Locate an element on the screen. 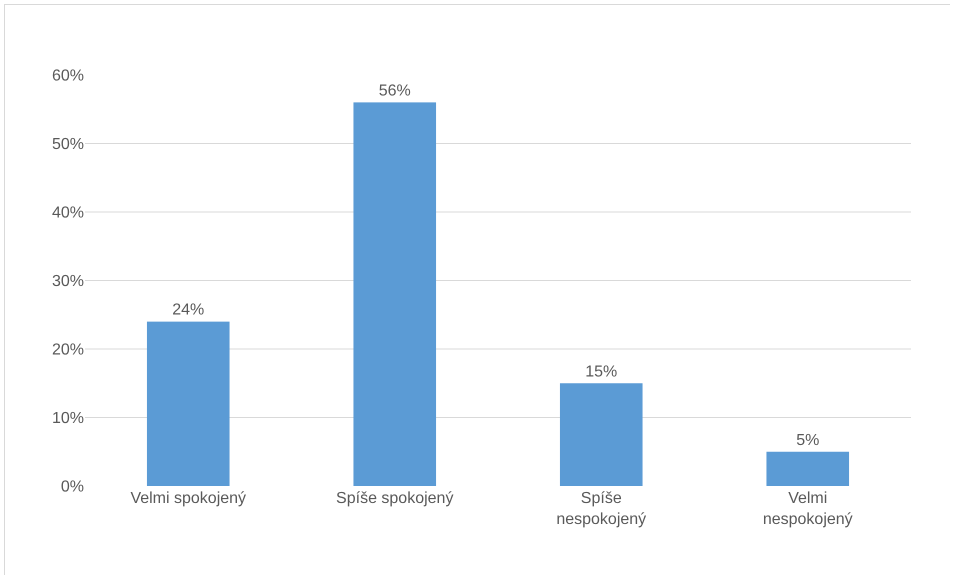  y-tick-label: 0% is located at coordinates (72, 487).